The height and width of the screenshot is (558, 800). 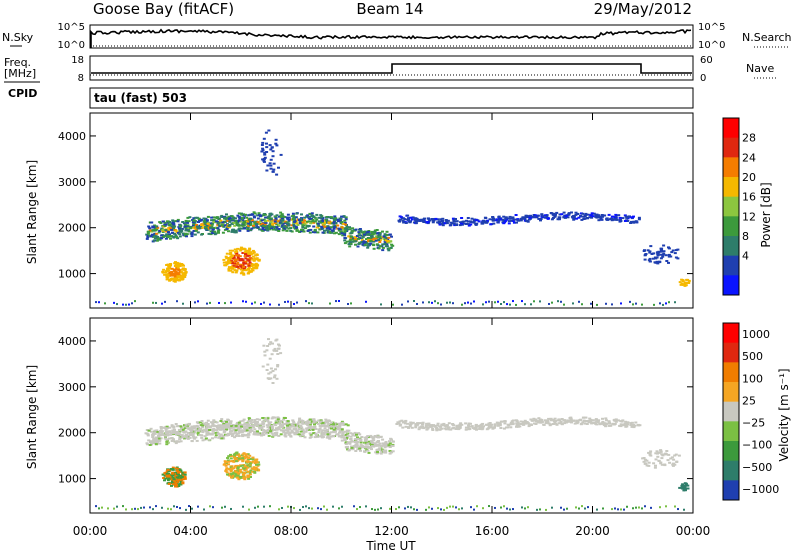 What do you see at coordinates (760, 489) in the screenshot?
I see `colorbar-tick: −1000` at bounding box center [760, 489].